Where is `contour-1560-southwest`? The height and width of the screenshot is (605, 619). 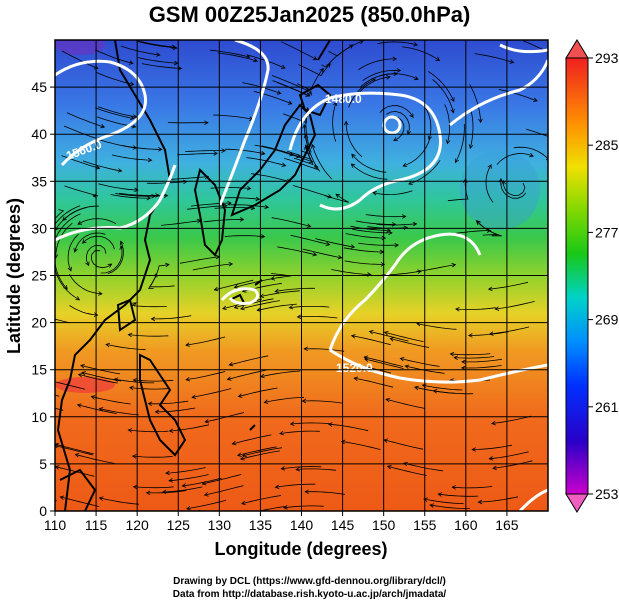 contour-1560-southwest is located at coordinates (116, 203).